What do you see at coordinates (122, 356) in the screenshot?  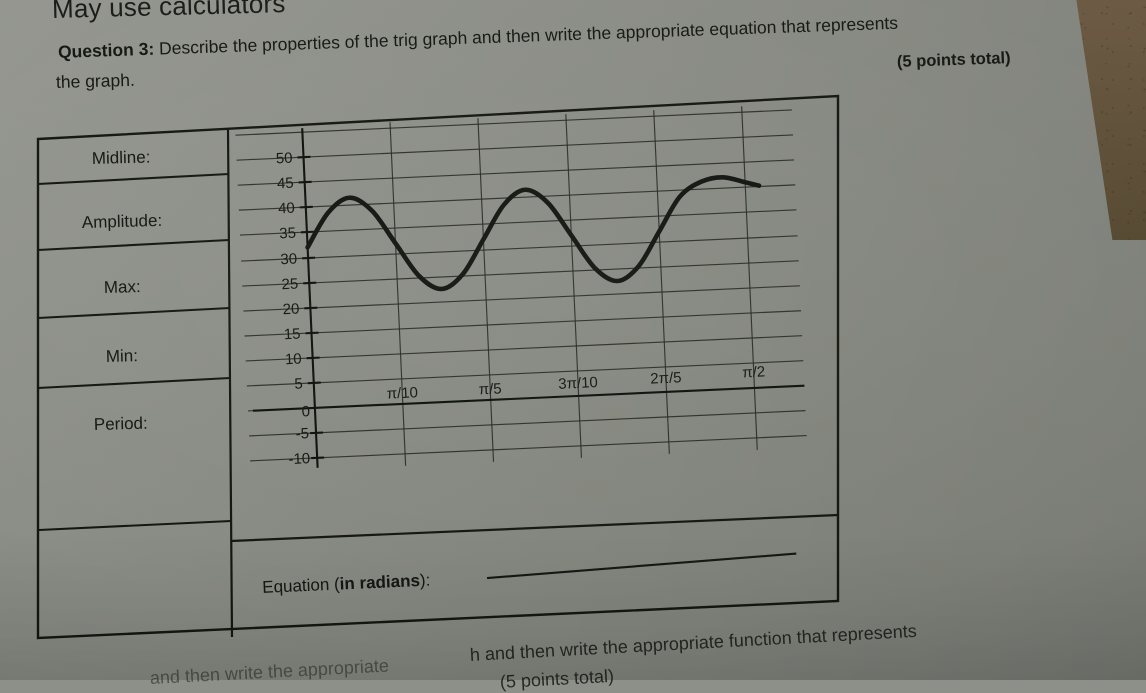 I see `table-label-min: Min:` at bounding box center [122, 356].